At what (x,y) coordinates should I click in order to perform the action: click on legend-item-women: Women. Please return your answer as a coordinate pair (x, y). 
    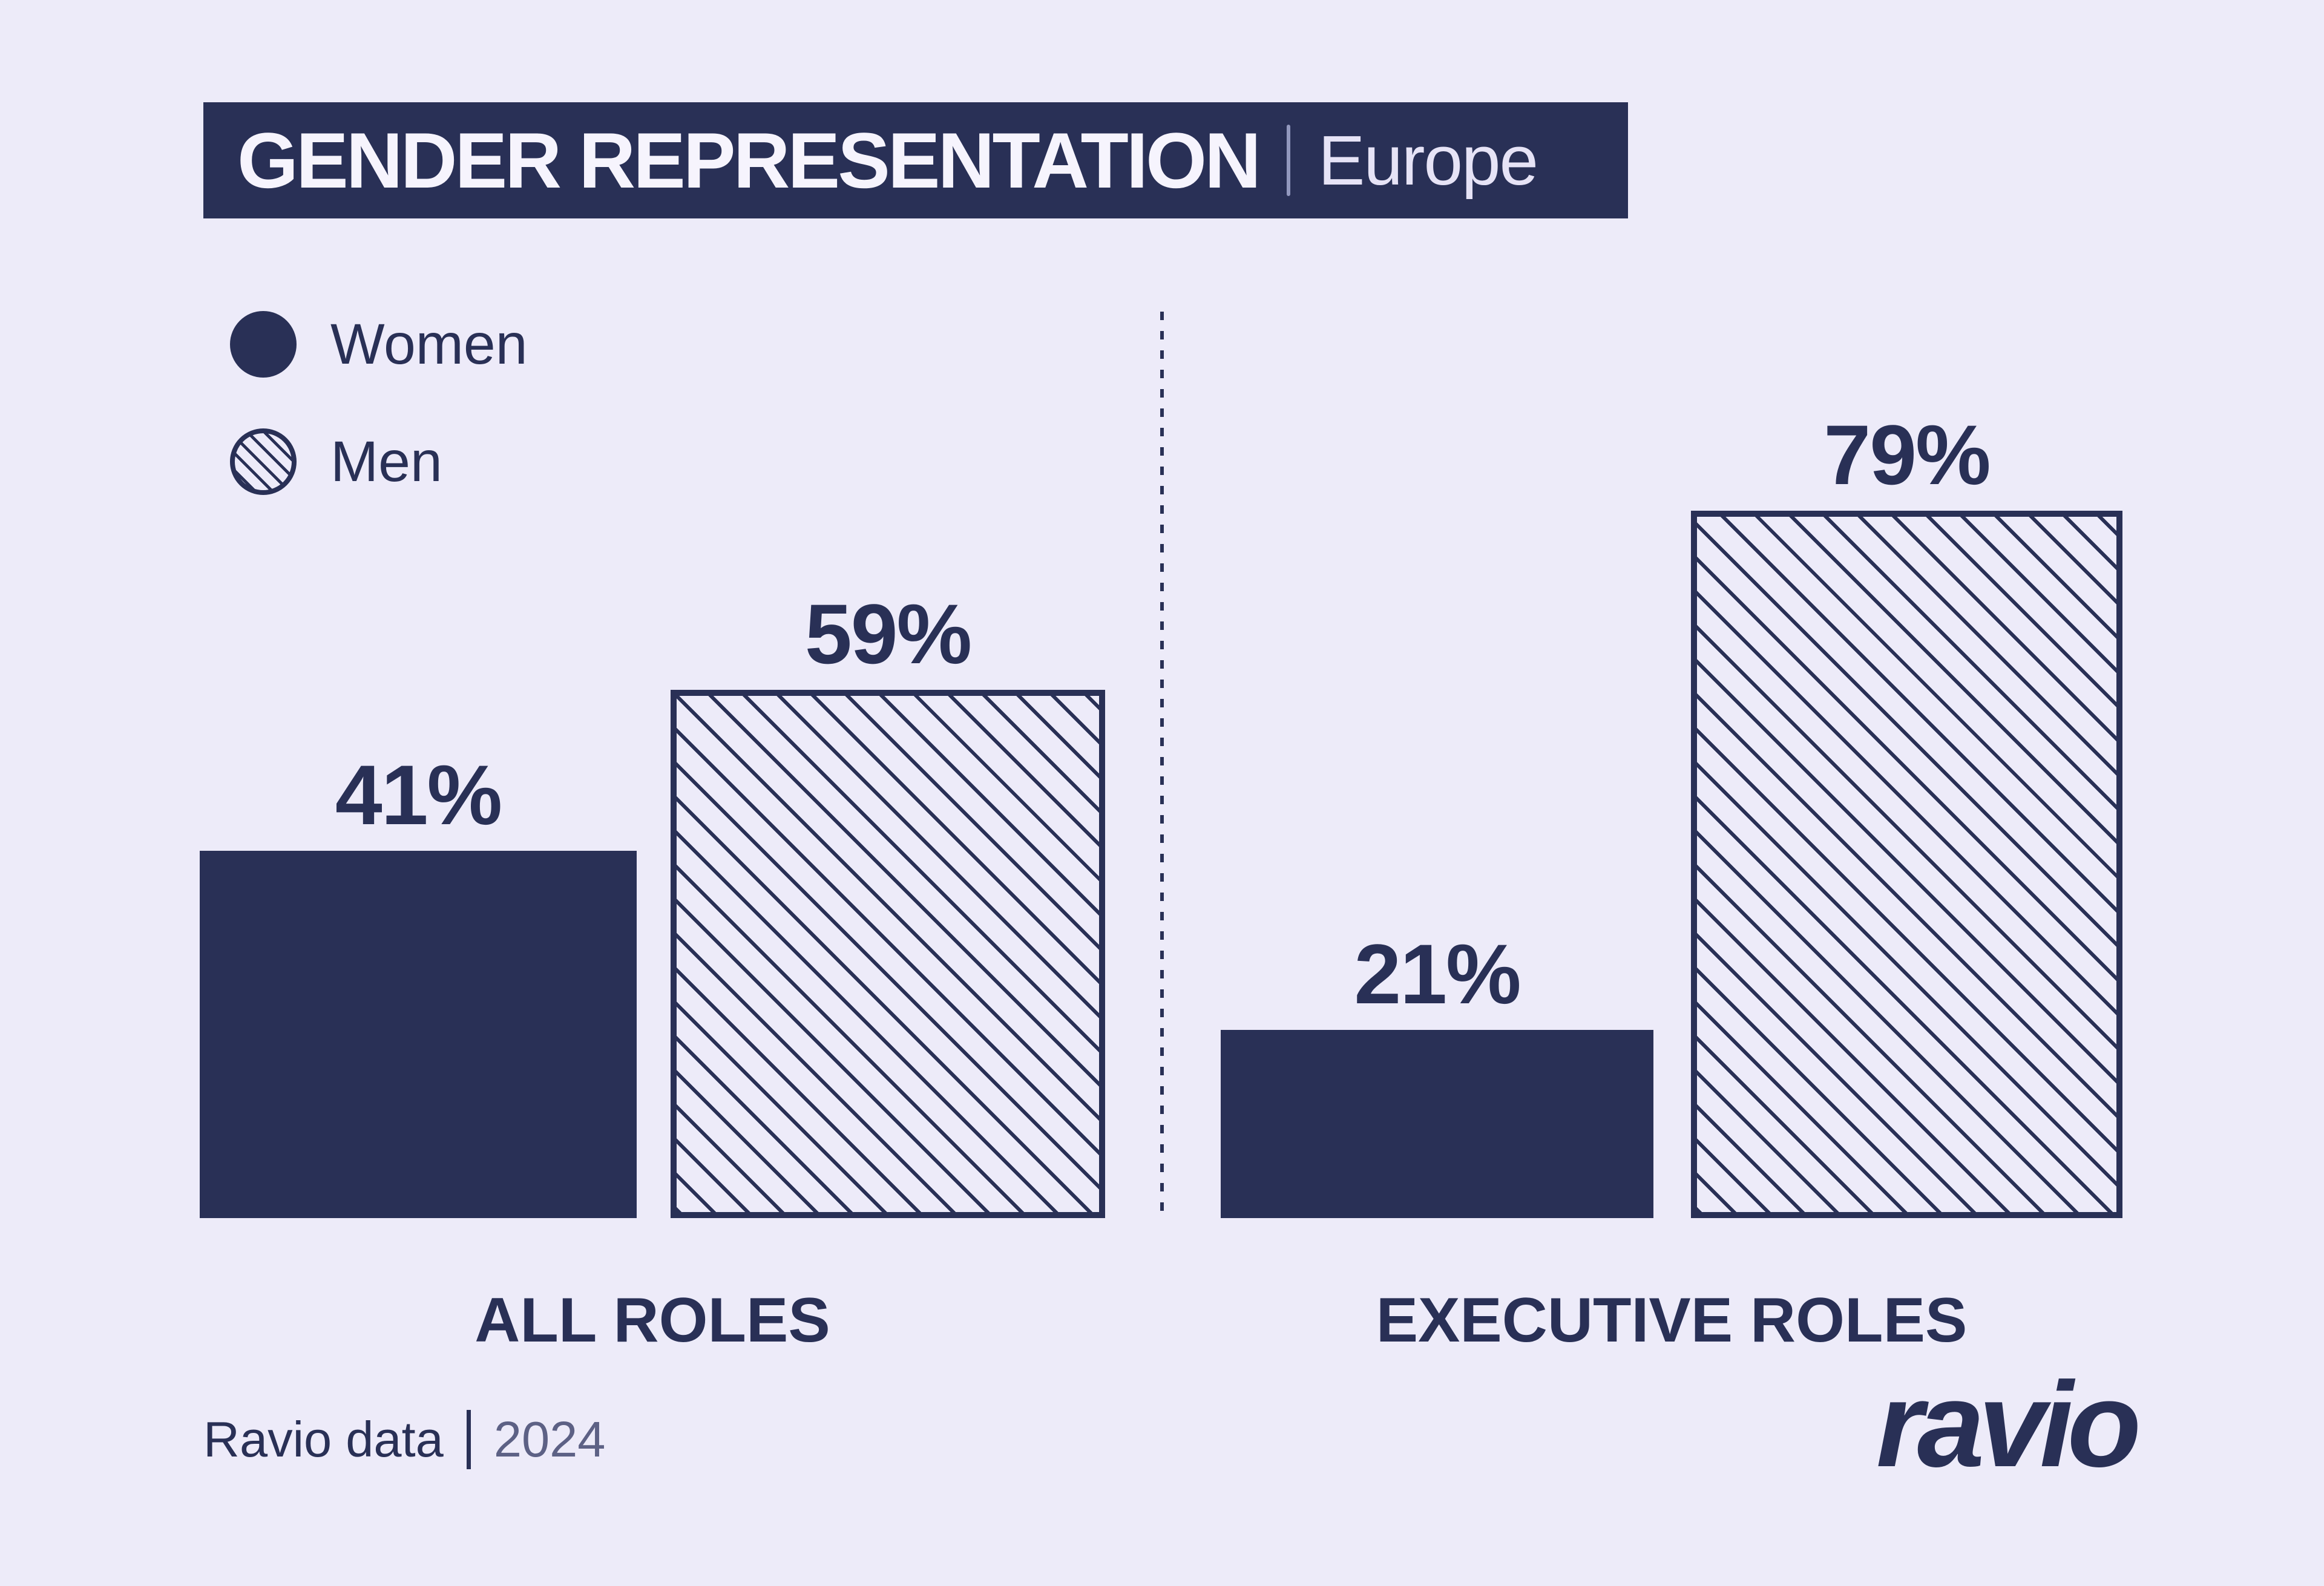
    Looking at the image, I should click on (379, 344).